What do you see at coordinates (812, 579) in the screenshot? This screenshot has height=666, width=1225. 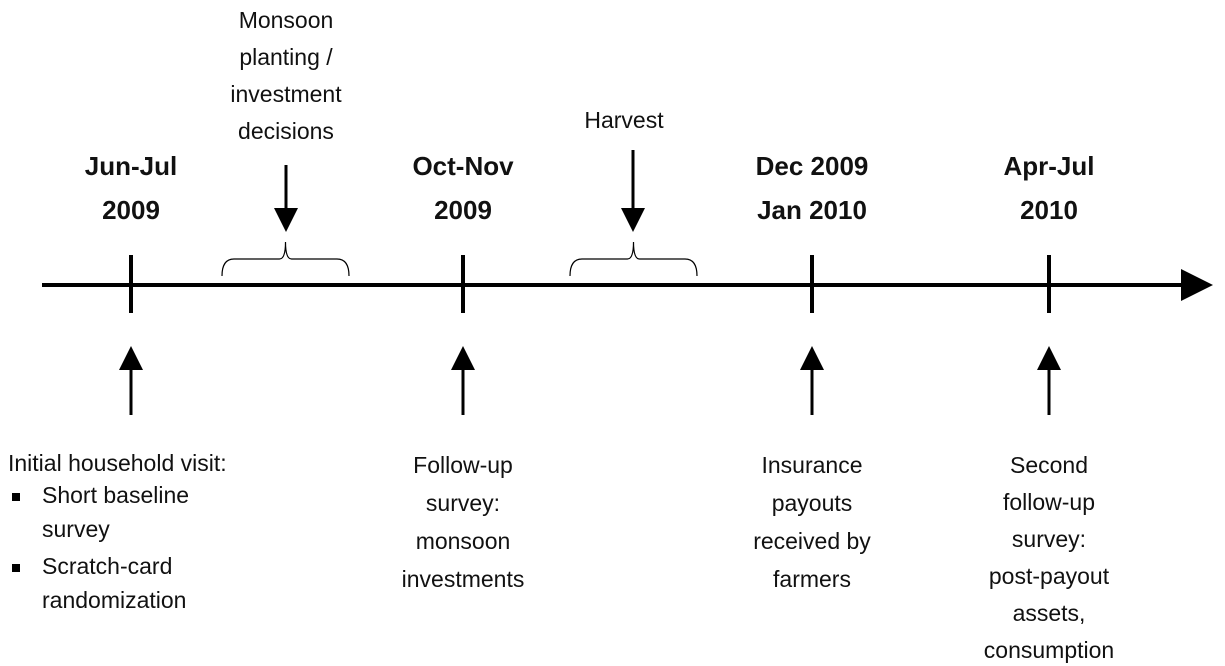 I see `milestone-description: farmers` at bounding box center [812, 579].